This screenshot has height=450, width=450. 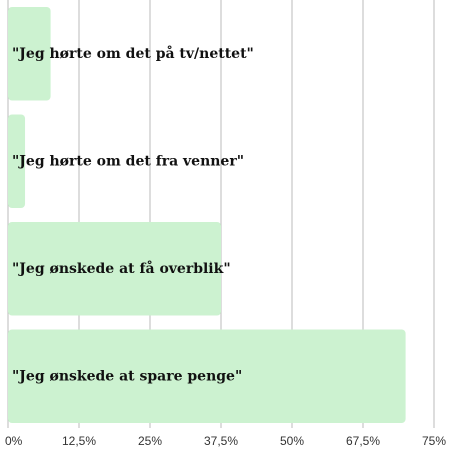 I want to click on x-tick-label: 25%, so click(x=150, y=441).